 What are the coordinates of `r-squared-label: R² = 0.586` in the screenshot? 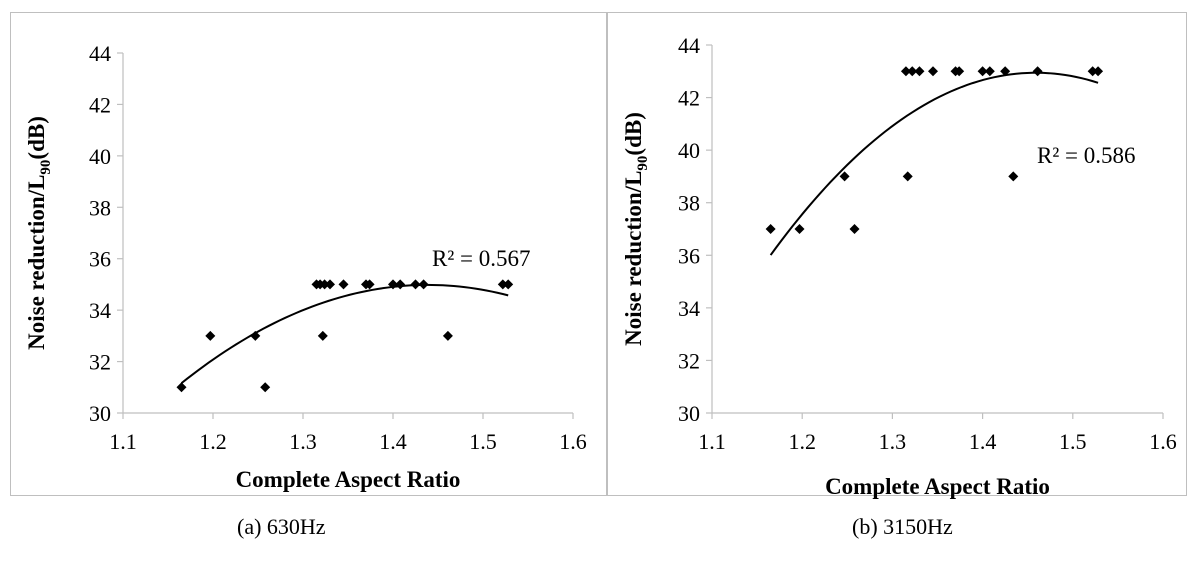 It's located at (1086, 155).